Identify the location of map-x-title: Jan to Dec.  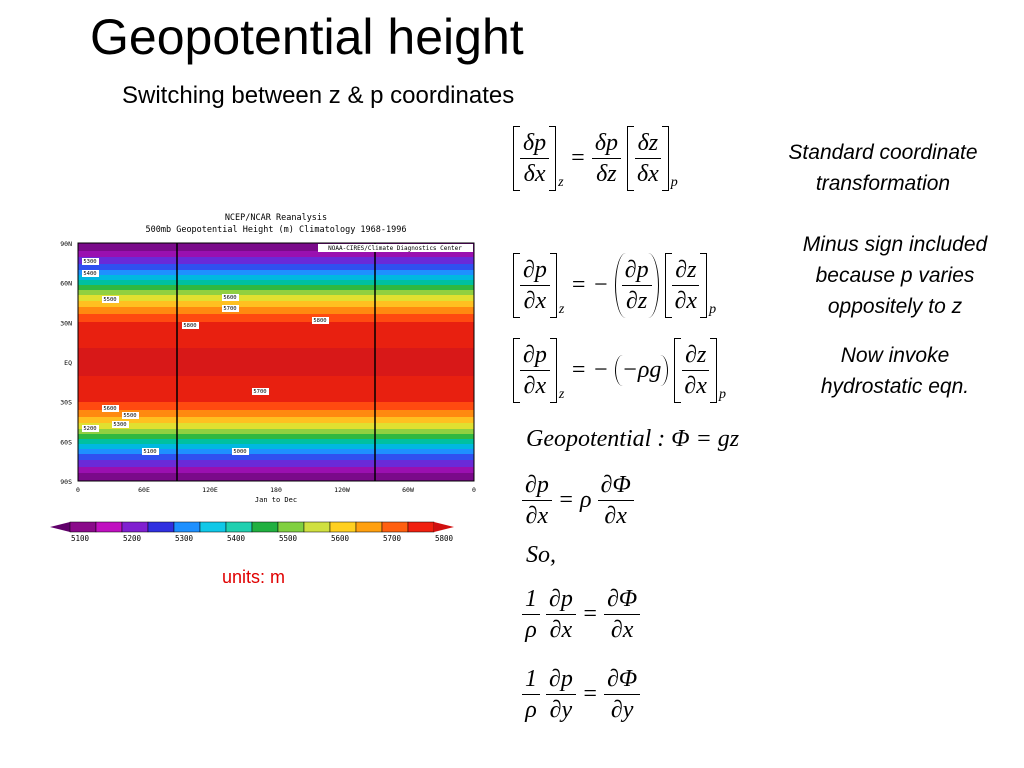
(276, 500).